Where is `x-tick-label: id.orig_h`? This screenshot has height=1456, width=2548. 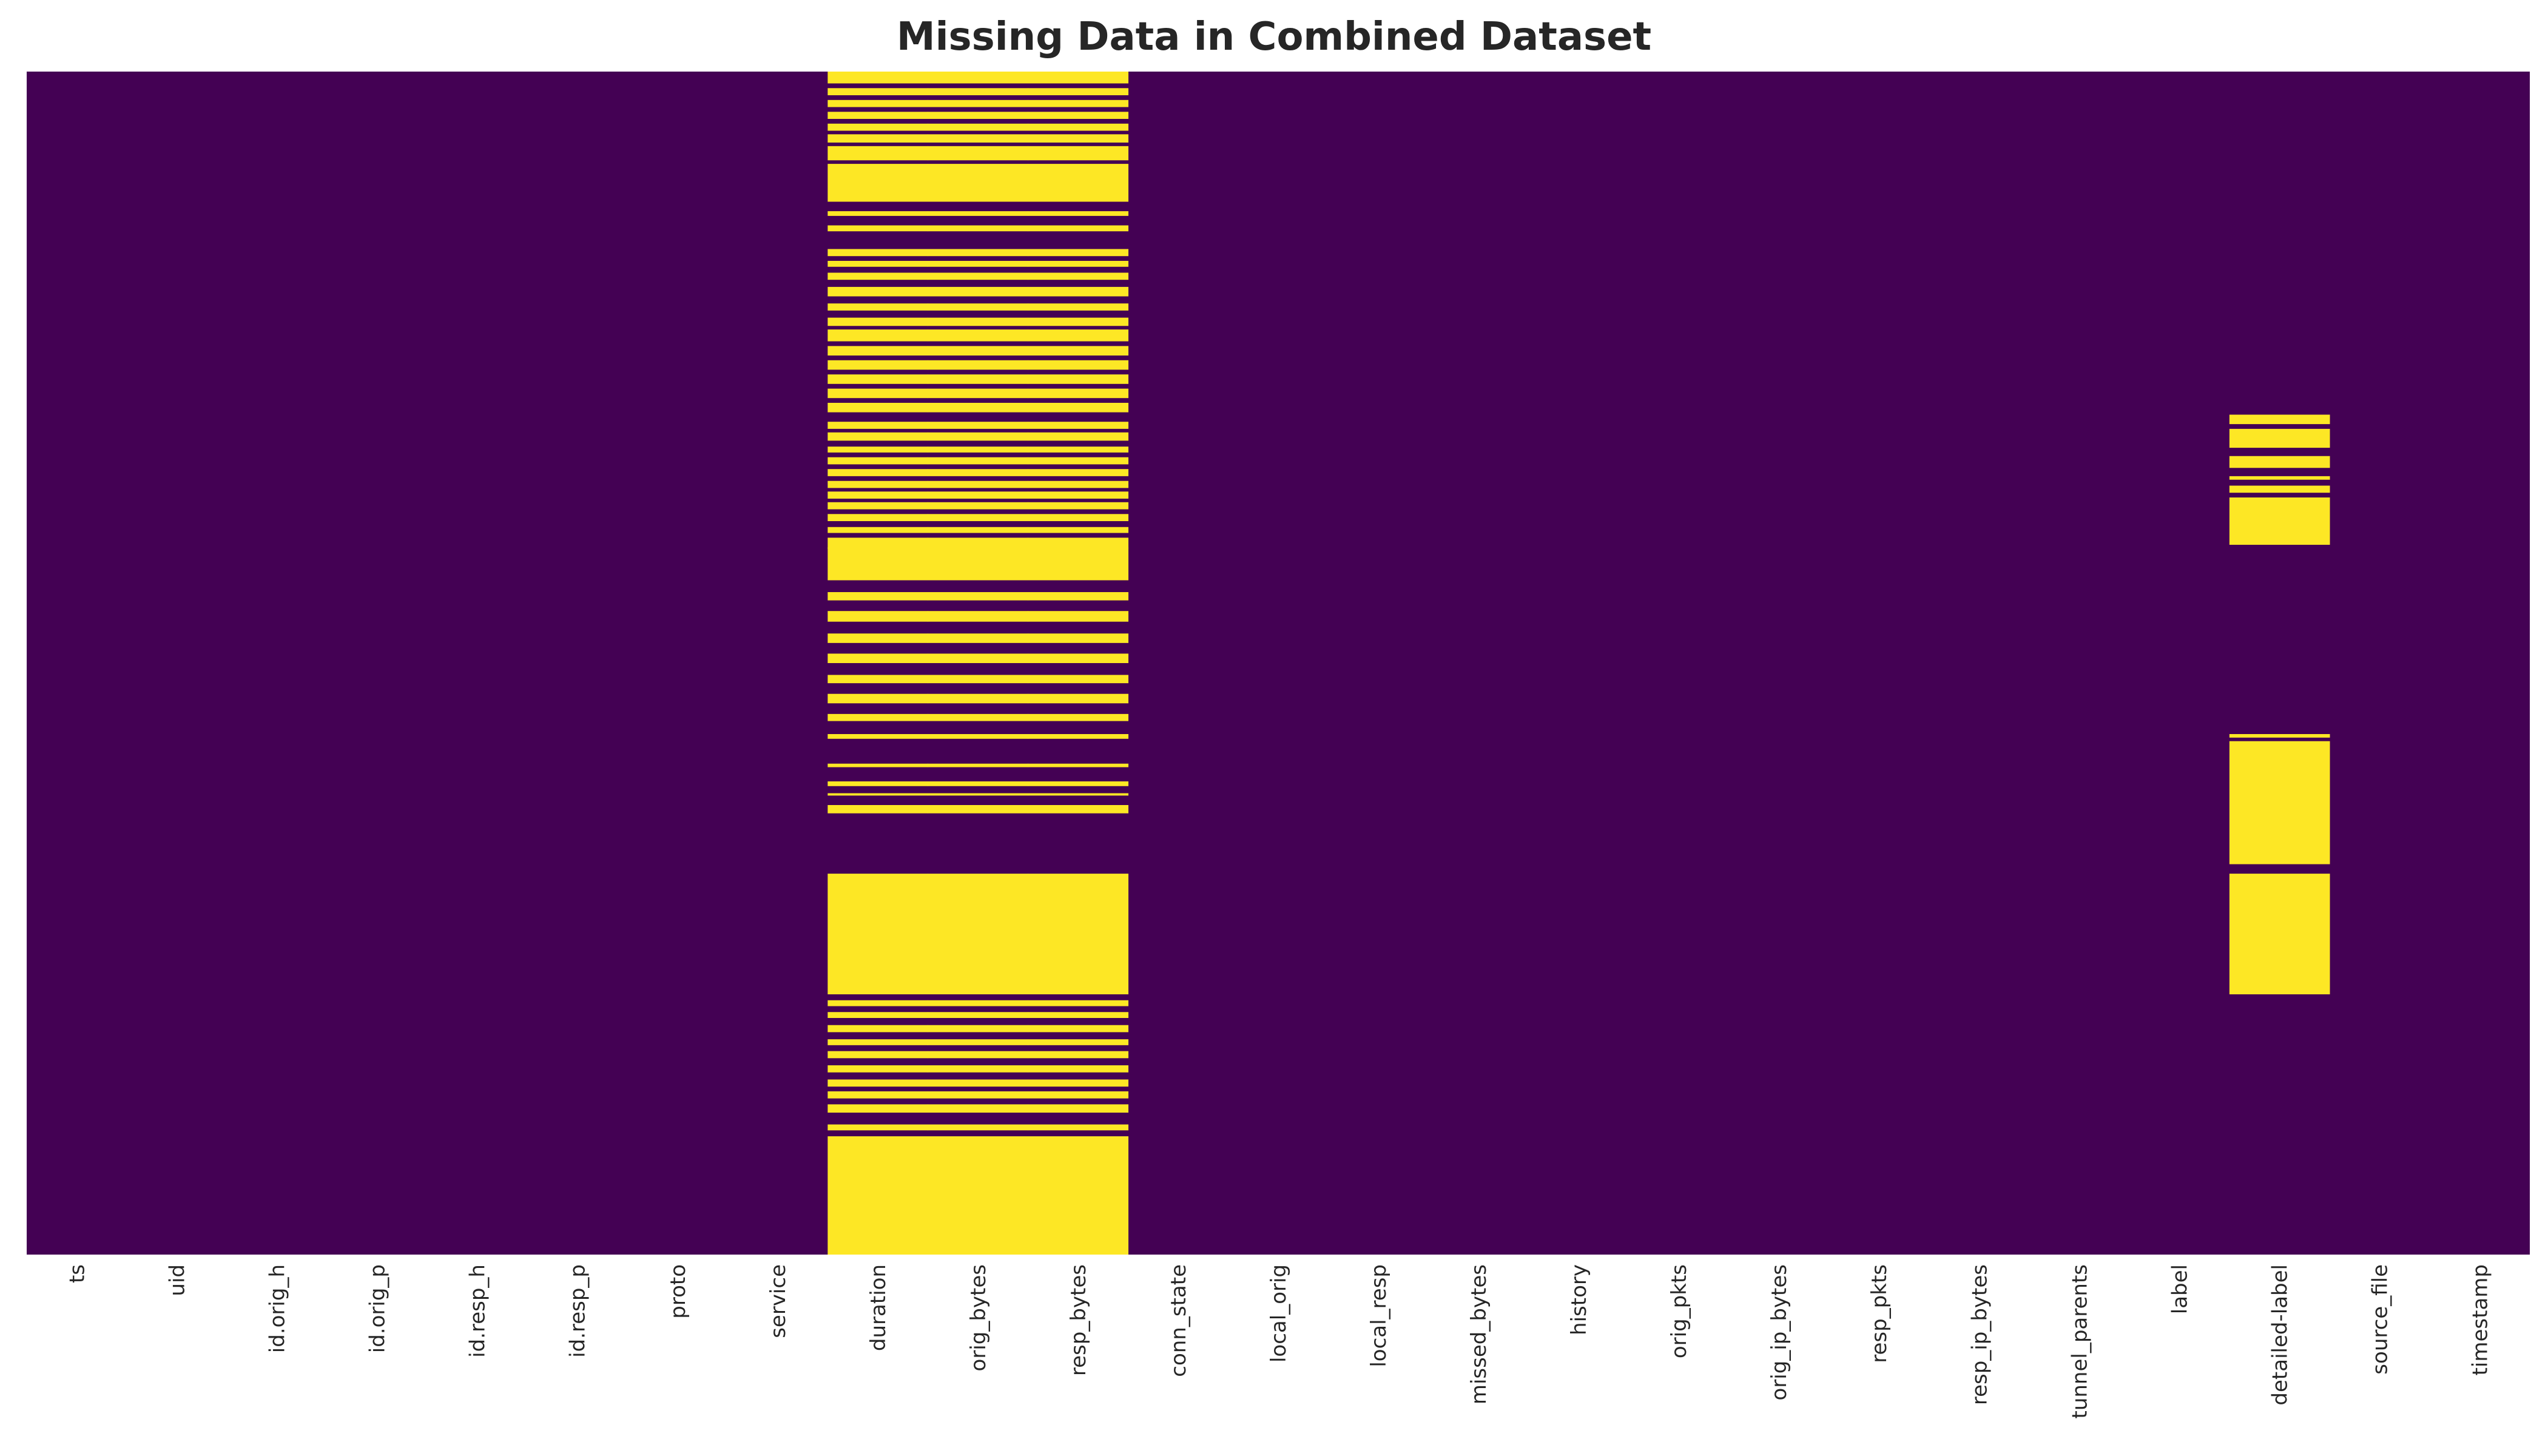 x-tick-label: id.orig_h is located at coordinates (278, 1308).